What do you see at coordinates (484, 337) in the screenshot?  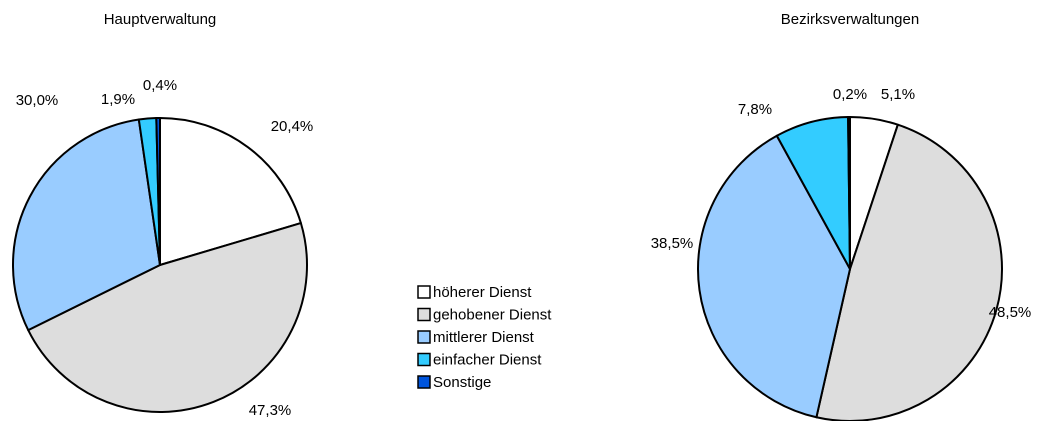 I see `legend-label: mittlerer Dienst` at bounding box center [484, 337].